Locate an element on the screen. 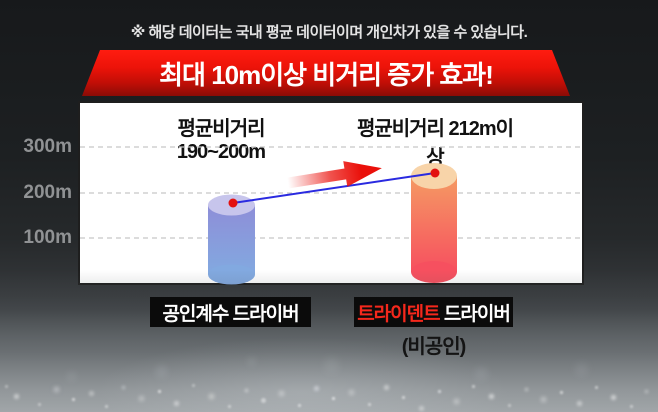 The height and width of the screenshot is (412, 658). brand-name-text: 트라이덴트 is located at coordinates (398, 314).